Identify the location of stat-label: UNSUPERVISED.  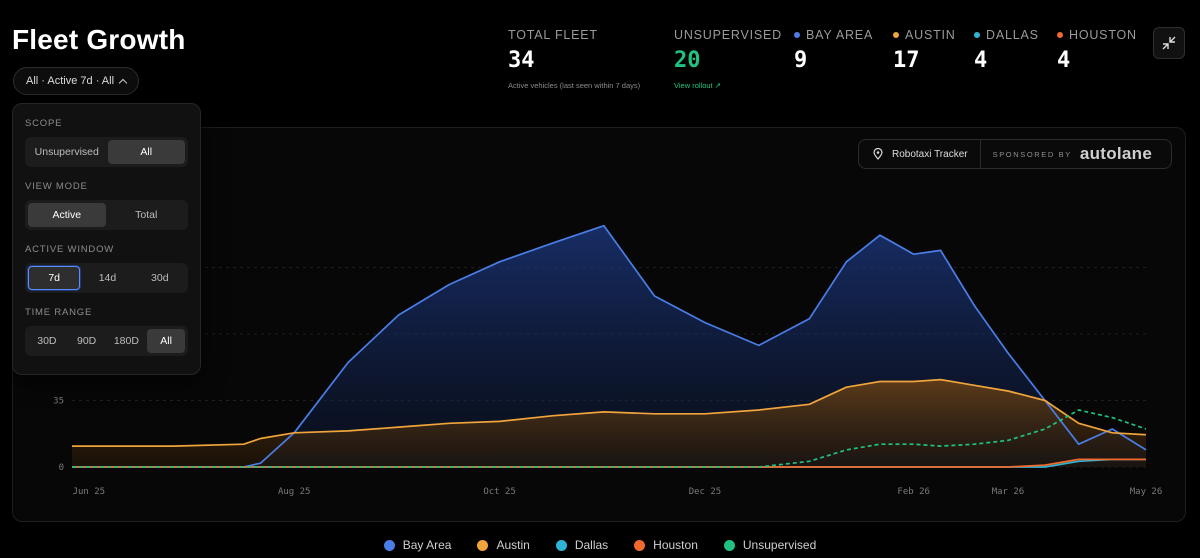
(728, 35).